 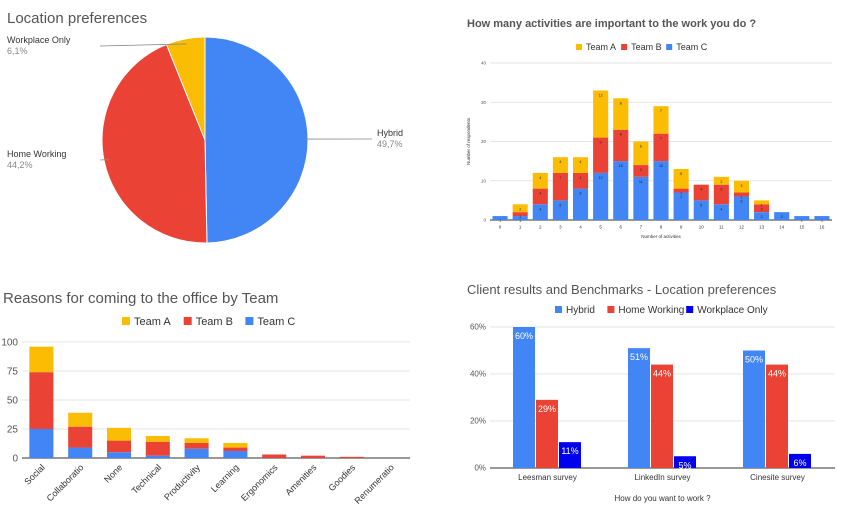 What do you see at coordinates (20, 165) in the screenshot?
I see `pie-value-label: 44,2%` at bounding box center [20, 165].